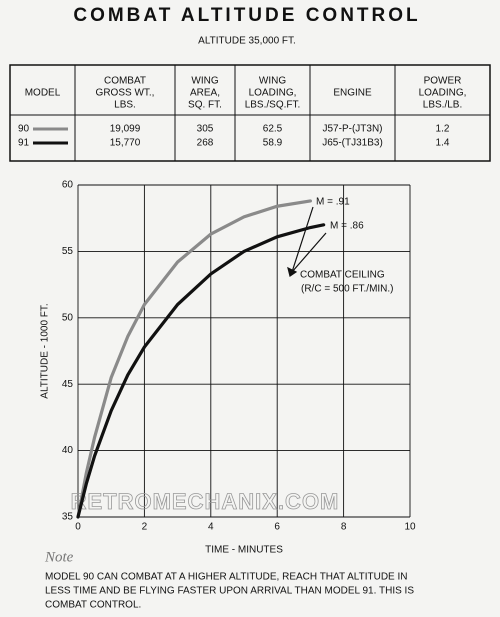 Image resolution: width=500 pixels, height=617 pixels. Describe the element at coordinates (205, 501) in the screenshot. I see `watermark: RETROMECHANIX.COM` at that location.